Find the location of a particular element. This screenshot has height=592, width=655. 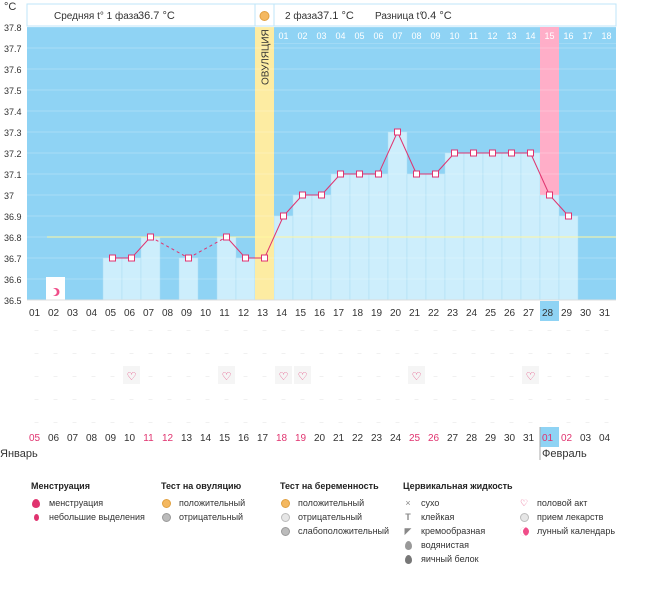

legend-item: положительный is located at coordinates (331, 503).